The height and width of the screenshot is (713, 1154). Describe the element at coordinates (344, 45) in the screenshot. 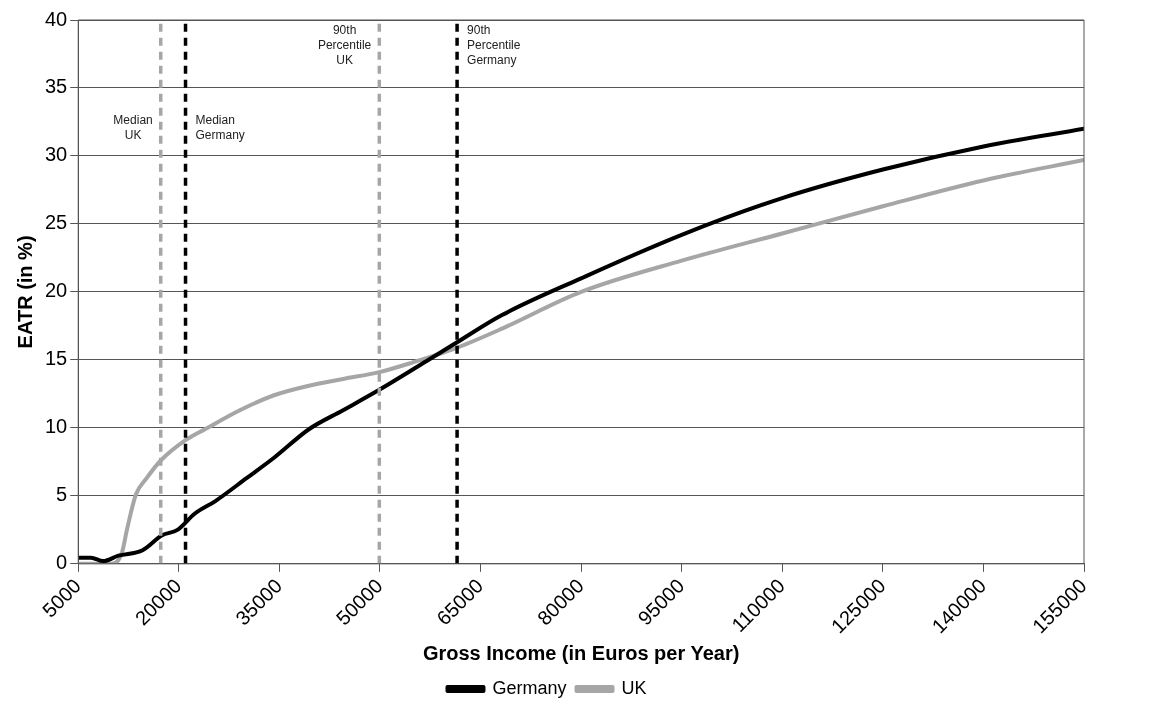

I see `ref-line-label: 90th Percentile UK` at that location.